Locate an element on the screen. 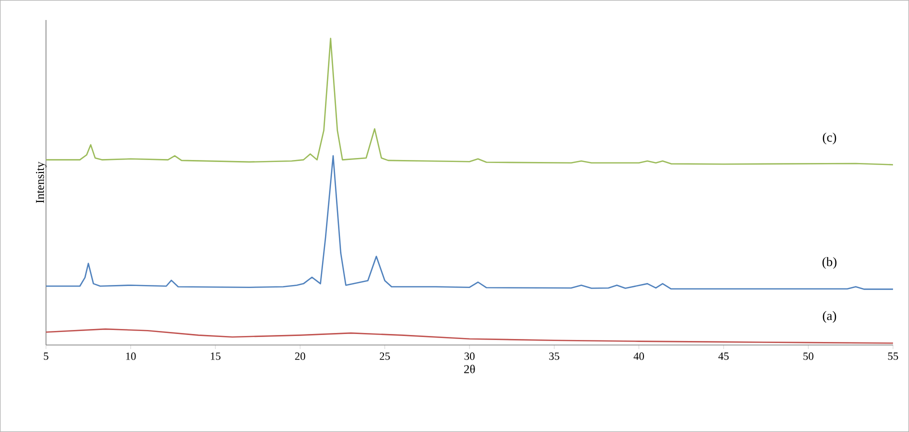 The width and height of the screenshot is (909, 432). x-tick-label: 45 is located at coordinates (723, 356).